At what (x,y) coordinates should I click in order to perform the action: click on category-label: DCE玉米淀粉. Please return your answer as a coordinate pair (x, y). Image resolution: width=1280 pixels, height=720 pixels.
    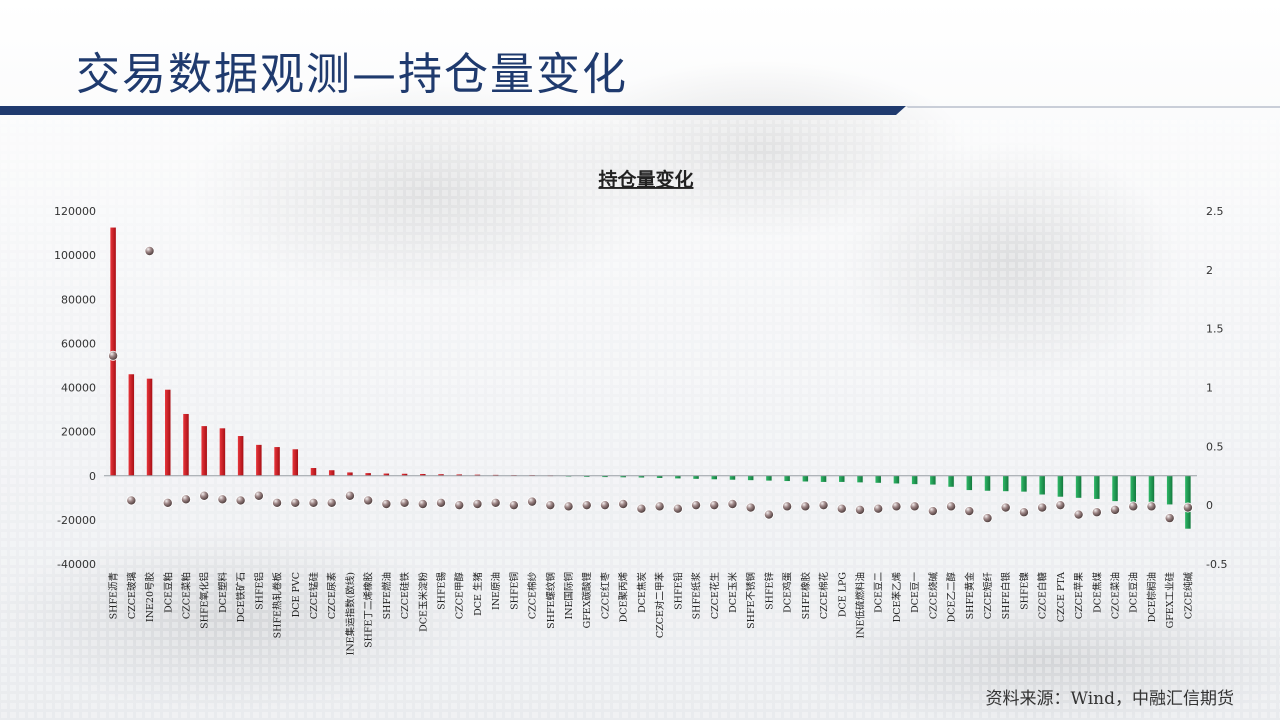
    Looking at the image, I should click on (423, 602).